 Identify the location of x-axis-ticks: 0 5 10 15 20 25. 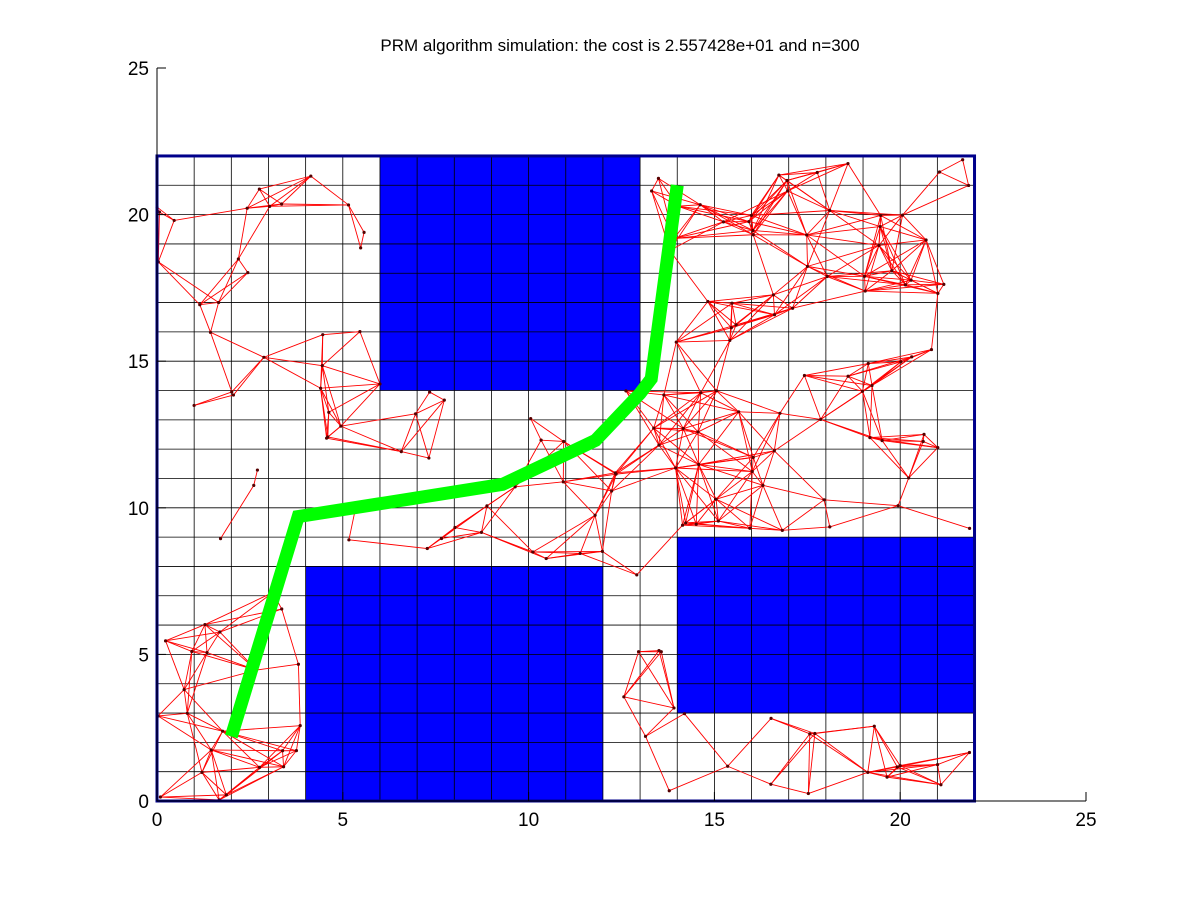
(624, 811).